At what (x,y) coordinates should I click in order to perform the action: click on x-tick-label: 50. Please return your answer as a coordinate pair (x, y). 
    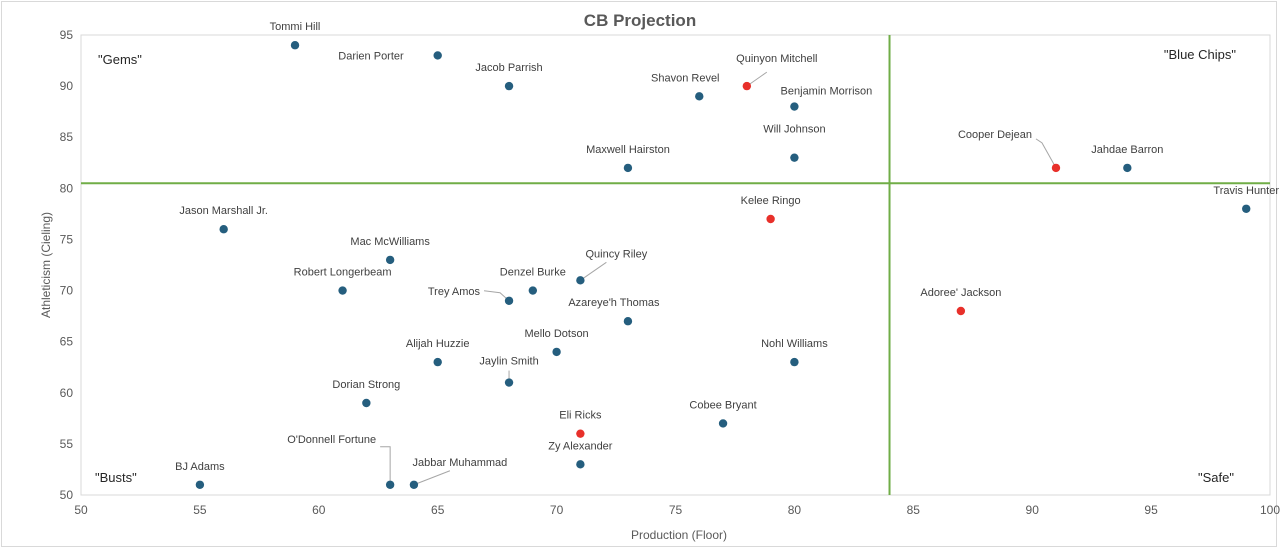
    Looking at the image, I should click on (81, 510).